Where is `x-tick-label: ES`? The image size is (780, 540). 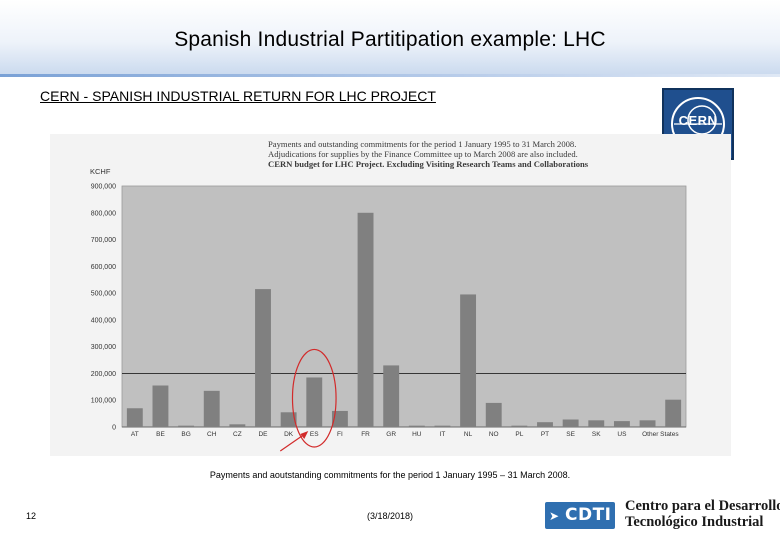
x-tick-label: ES is located at coordinates (314, 434).